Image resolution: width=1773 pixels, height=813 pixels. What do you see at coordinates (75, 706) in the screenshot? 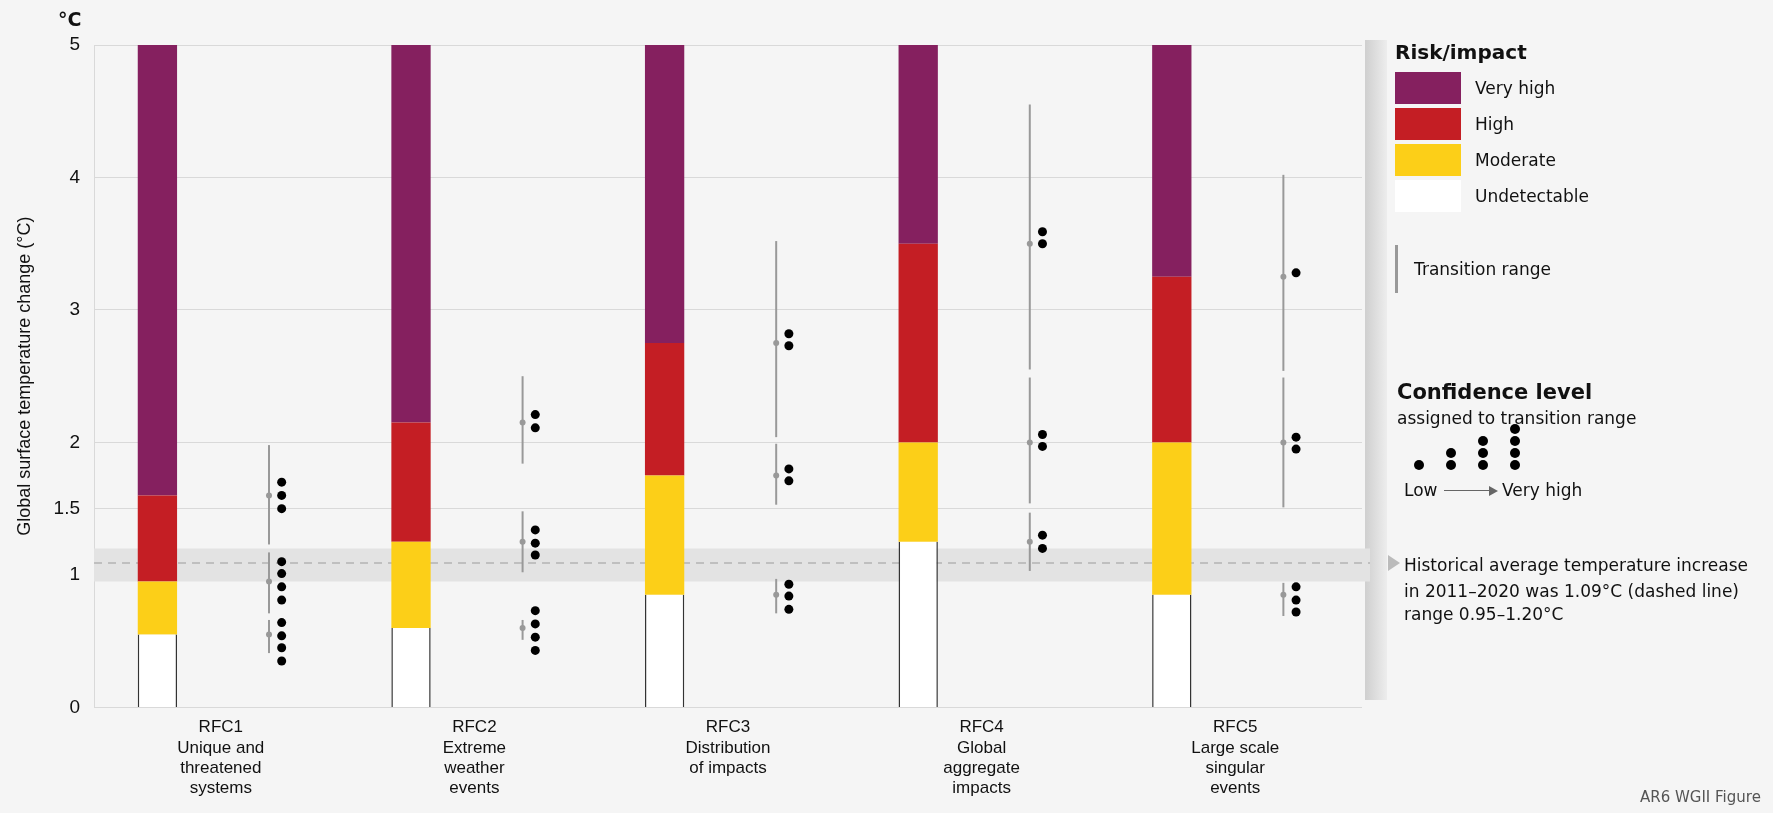
I see `y-tick-label: 0` at bounding box center [75, 706].